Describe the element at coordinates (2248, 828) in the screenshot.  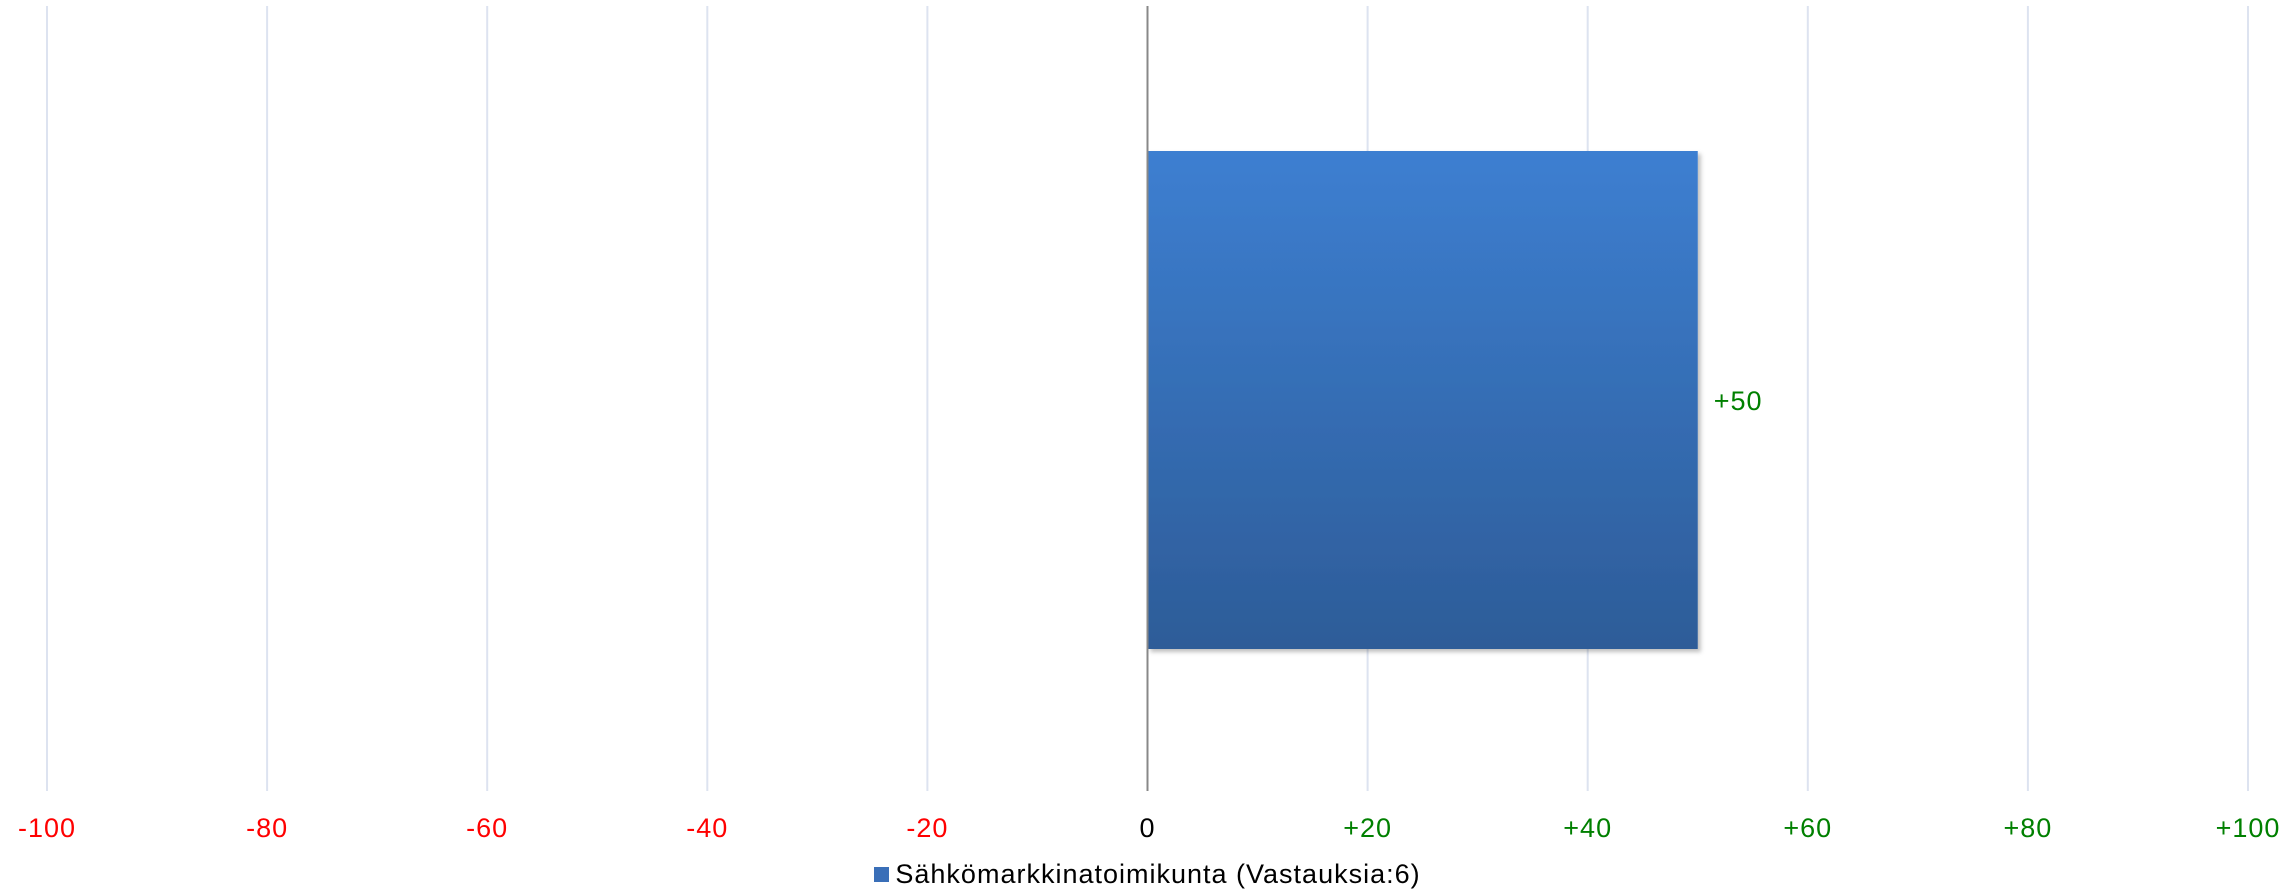
I see `x-tick-label: +100` at that location.